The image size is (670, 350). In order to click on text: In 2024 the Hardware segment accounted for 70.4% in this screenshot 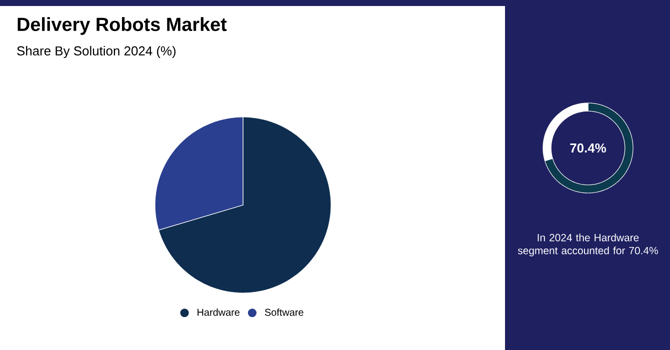, I will do `click(588, 245)`.